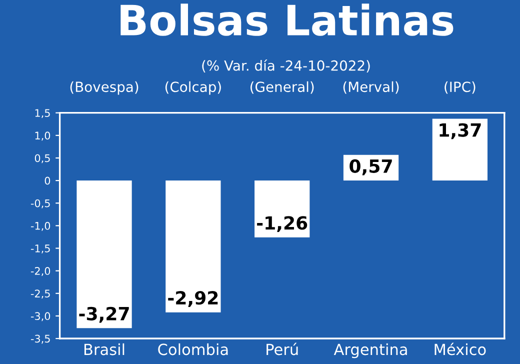 The height and width of the screenshot is (364, 520). I want to click on x-tick-label: Perú, so click(282, 349).